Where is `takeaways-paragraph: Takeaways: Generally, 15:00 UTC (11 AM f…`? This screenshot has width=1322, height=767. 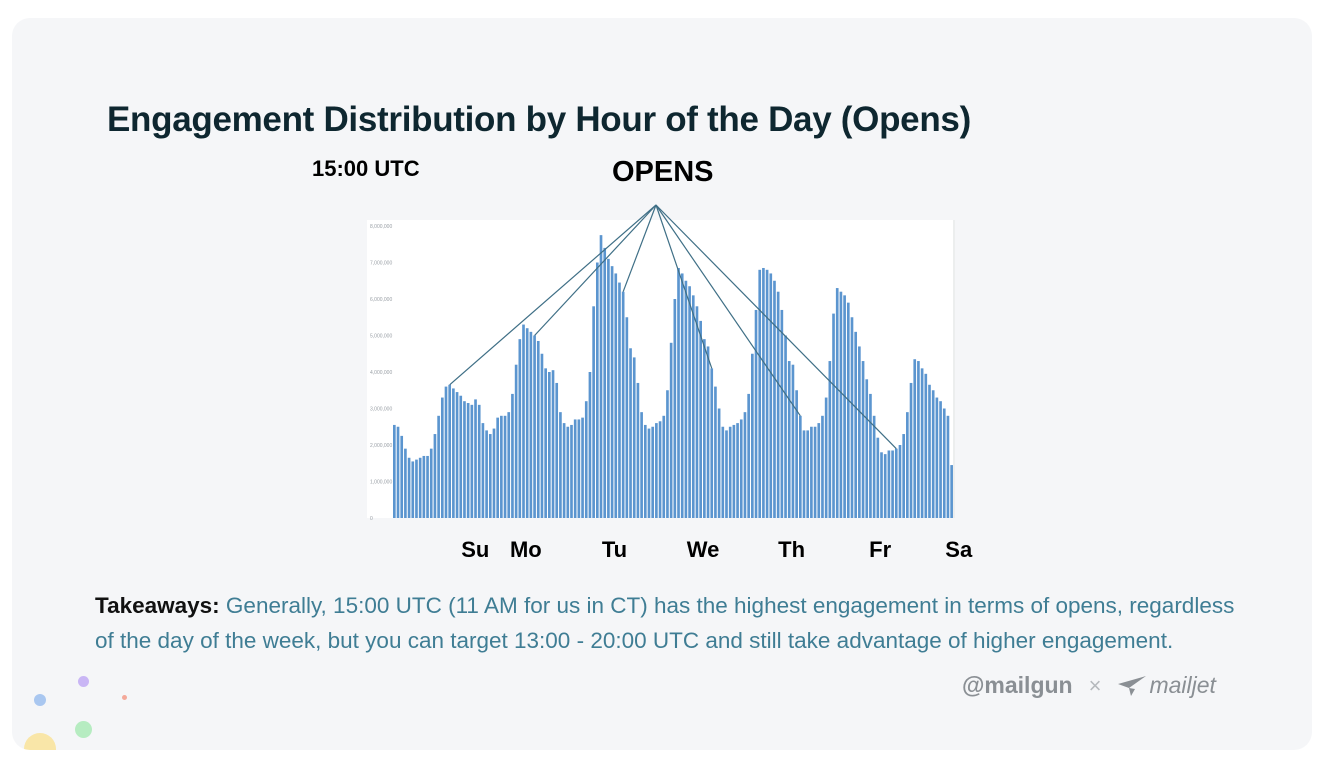 takeaways-paragraph: Takeaways: Generally, 15:00 UTC (11 AM f… is located at coordinates (670, 623).